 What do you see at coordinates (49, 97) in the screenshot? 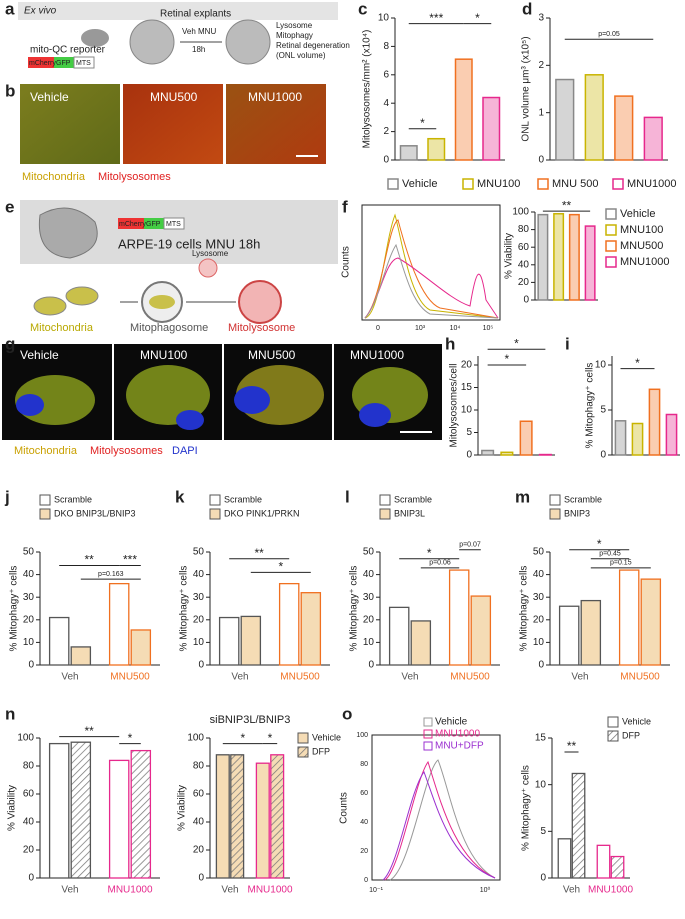
I see `condition-label: Vehicle` at bounding box center [49, 97].